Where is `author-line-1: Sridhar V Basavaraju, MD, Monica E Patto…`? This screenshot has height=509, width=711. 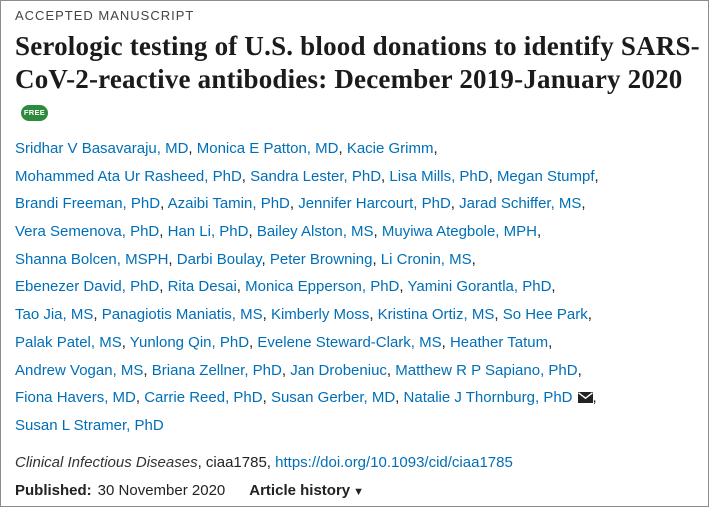
author-line-1: Sridhar V Basavaraju, MD, Monica E Patto… is located at coordinates (226, 148).